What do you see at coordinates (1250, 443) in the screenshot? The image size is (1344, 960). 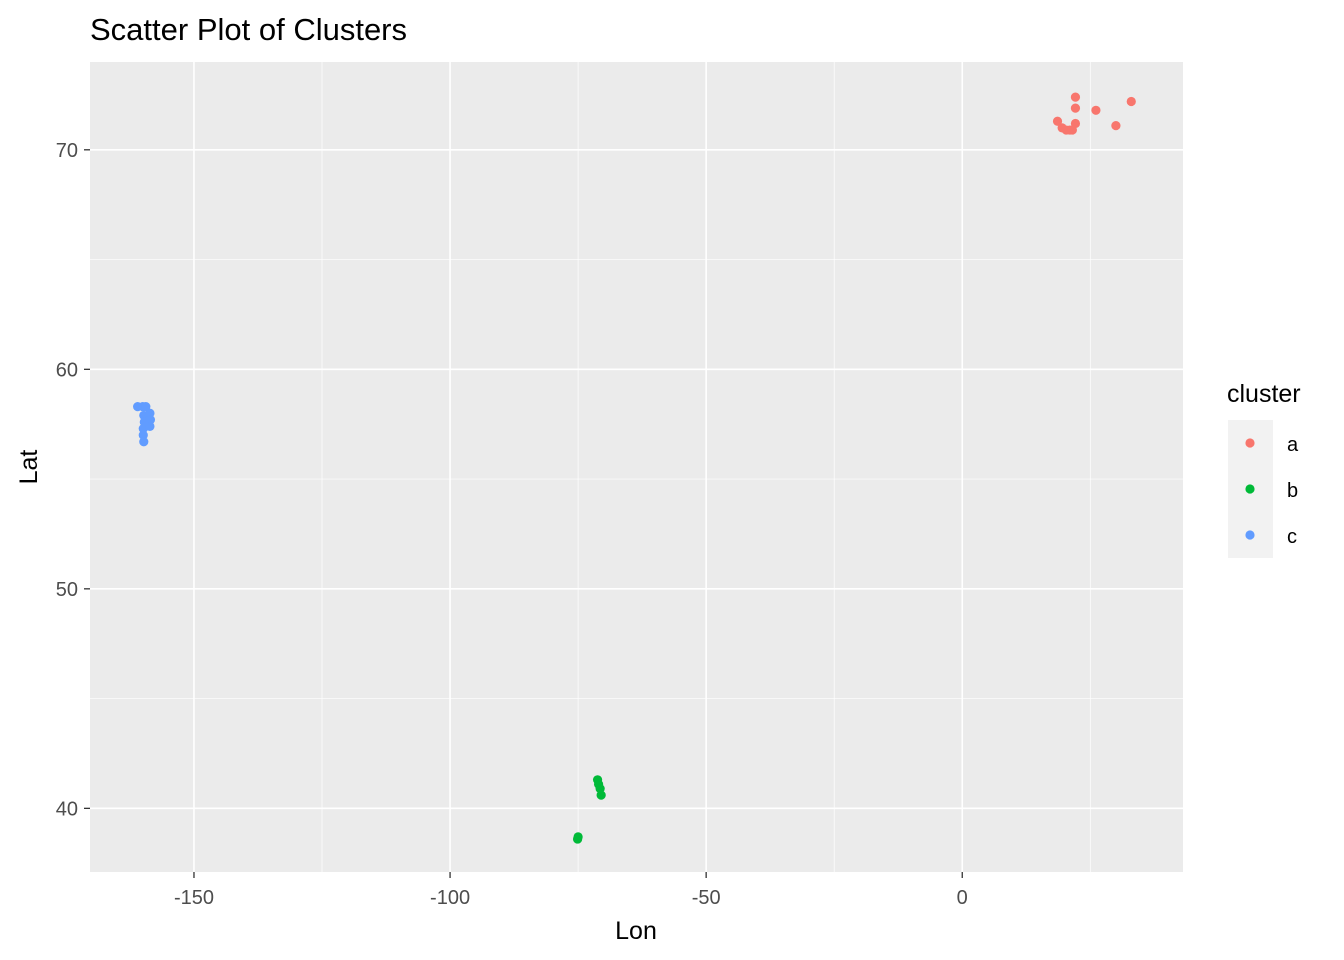 I see `legend-key-a` at bounding box center [1250, 443].